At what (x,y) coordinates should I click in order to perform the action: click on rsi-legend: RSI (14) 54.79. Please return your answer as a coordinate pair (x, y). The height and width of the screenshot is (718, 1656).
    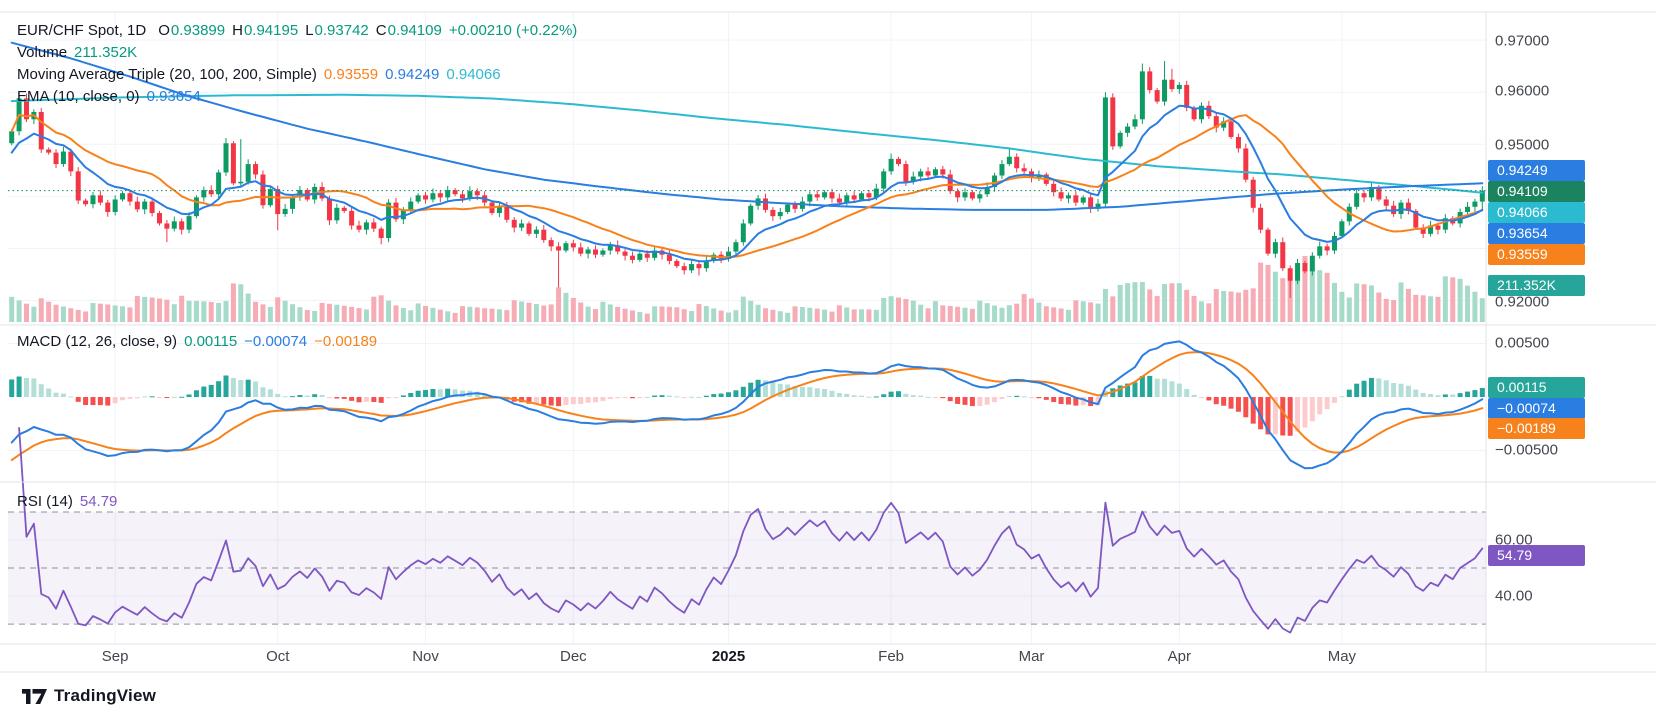
    Looking at the image, I should click on (70, 501).